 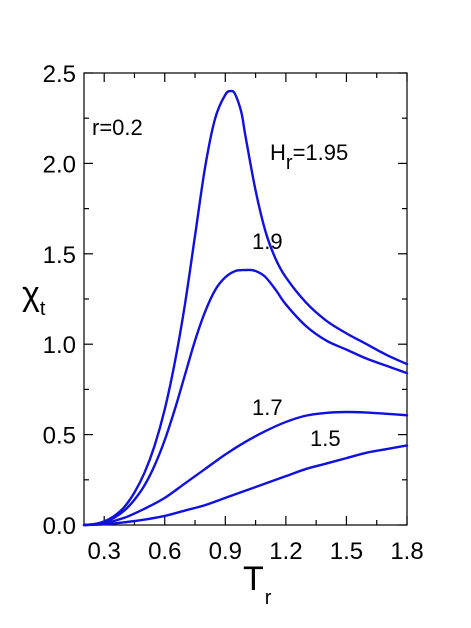 I want to click on x-tick-label: 0.3, so click(x=104, y=551).